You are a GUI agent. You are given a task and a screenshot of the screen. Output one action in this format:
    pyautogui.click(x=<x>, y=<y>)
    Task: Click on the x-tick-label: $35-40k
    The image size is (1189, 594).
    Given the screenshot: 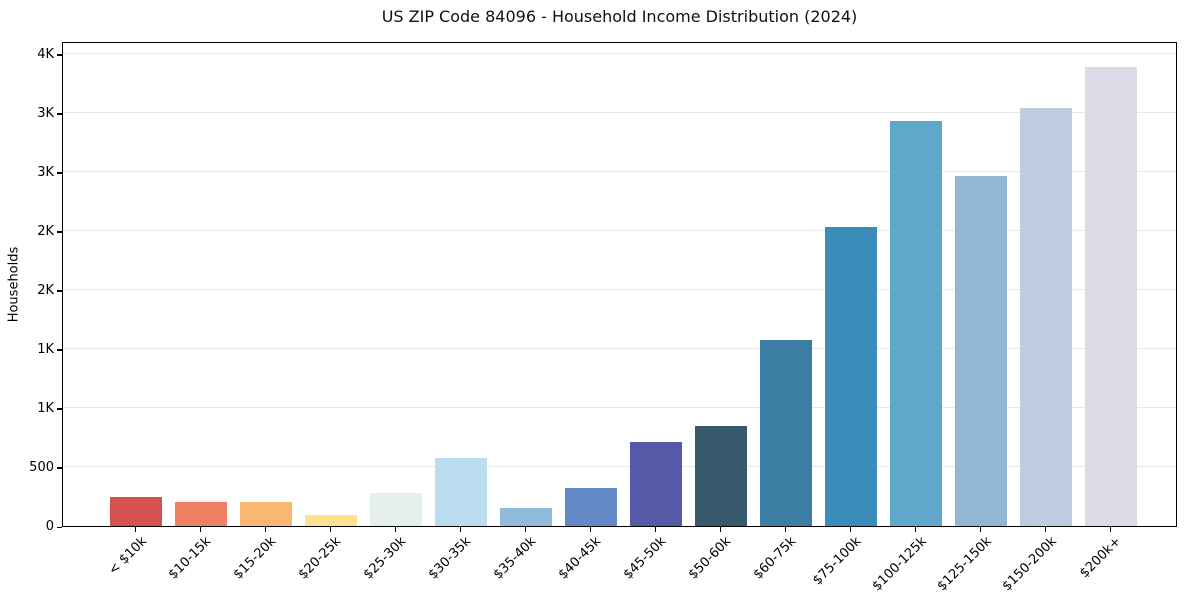 What is the action you would take?
    pyautogui.click(x=515, y=558)
    